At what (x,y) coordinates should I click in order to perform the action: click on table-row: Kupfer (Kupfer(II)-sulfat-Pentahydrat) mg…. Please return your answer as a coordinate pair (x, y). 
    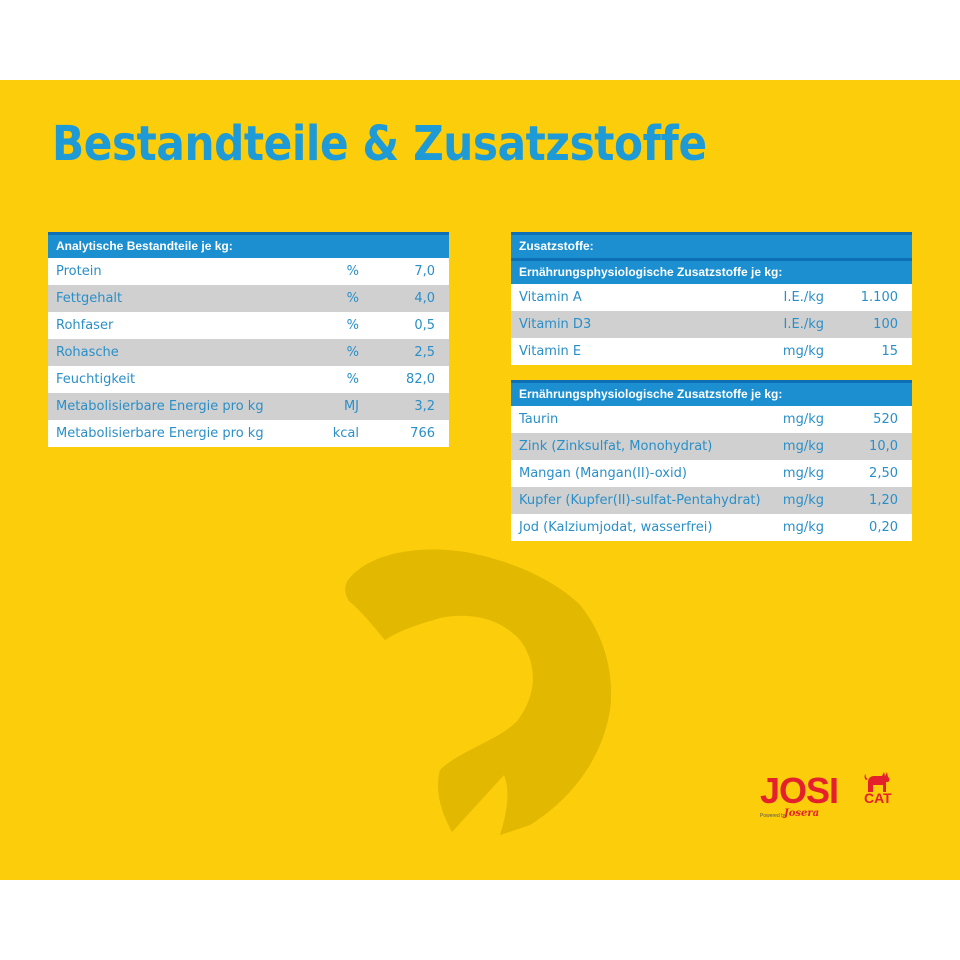
    Looking at the image, I should click on (711, 500).